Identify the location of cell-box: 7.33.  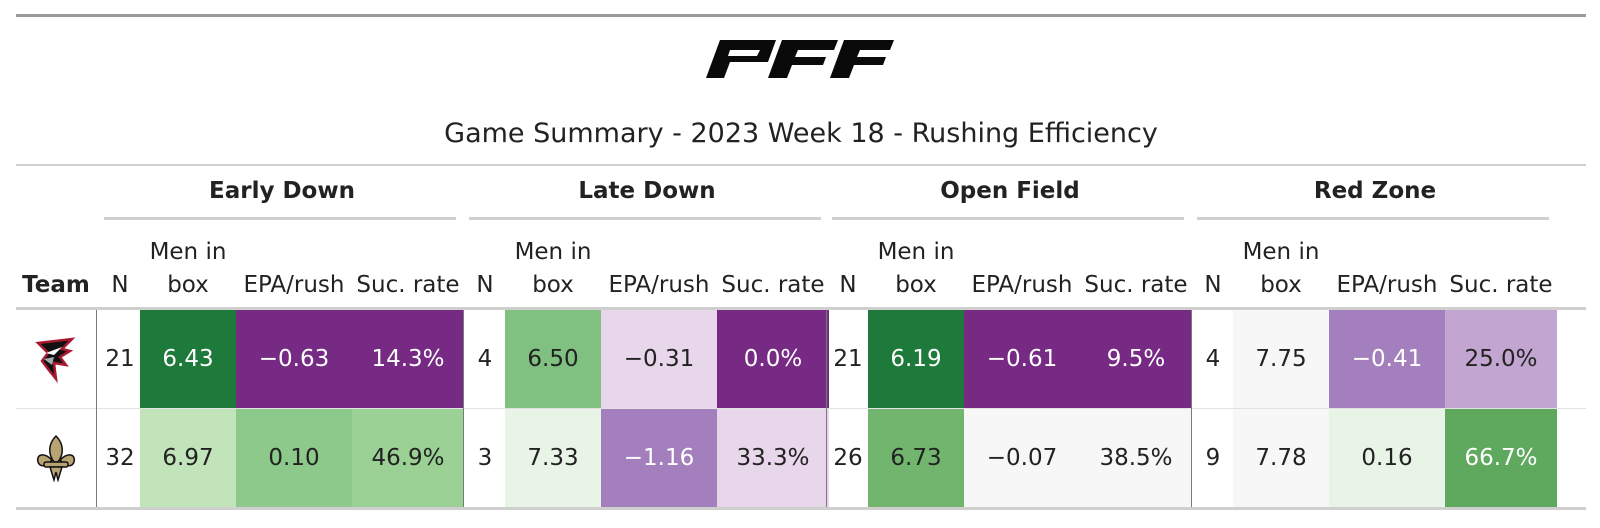
(553, 458).